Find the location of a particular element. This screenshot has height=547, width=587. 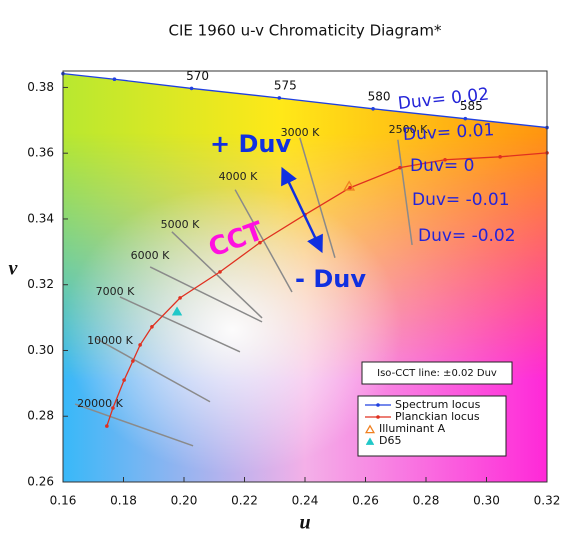

wavelength-label: 580 is located at coordinates (379, 96).